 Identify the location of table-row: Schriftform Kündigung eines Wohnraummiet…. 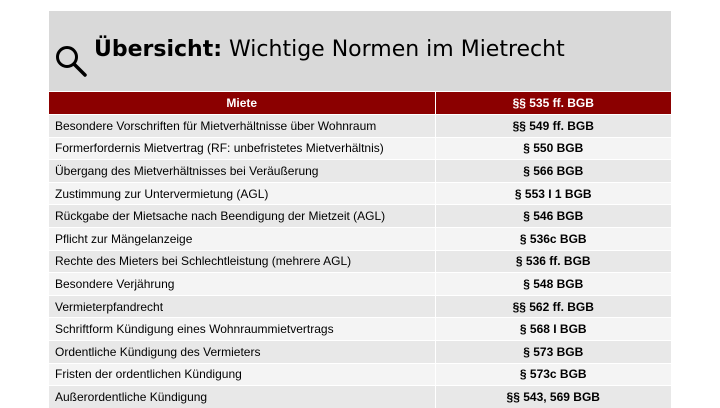
(360, 329).